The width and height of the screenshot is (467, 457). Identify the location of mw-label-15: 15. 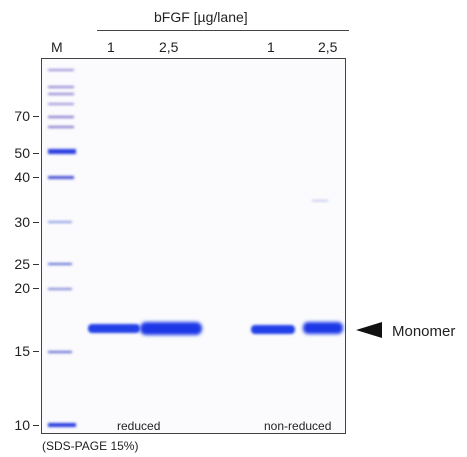
(22, 351).